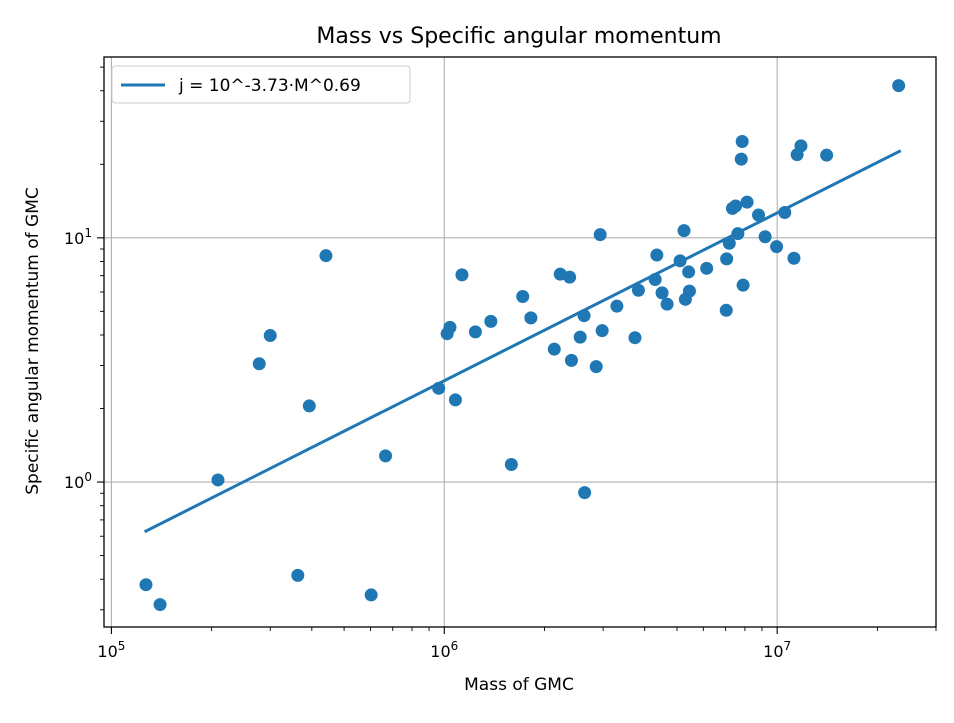  I want to click on chart-title: Mass vs Specific angular momentum, so click(518, 36).